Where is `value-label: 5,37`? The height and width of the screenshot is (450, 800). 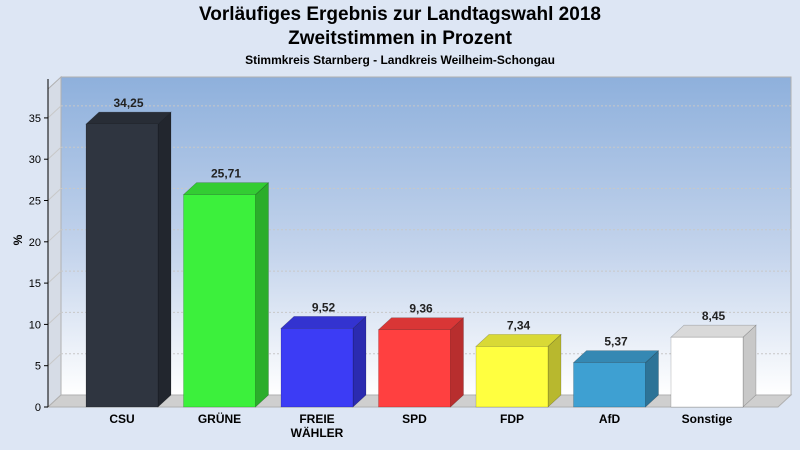
value-label: 5,37 is located at coordinates (616, 342).